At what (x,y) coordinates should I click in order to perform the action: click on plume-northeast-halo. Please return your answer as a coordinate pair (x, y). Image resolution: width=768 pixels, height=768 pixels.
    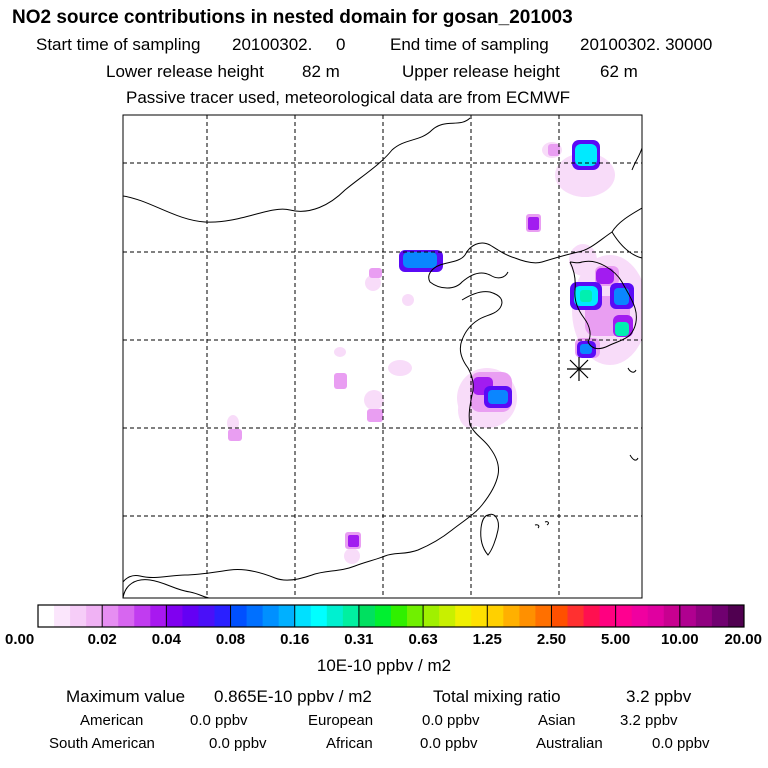
    Looking at the image, I should click on (585, 175).